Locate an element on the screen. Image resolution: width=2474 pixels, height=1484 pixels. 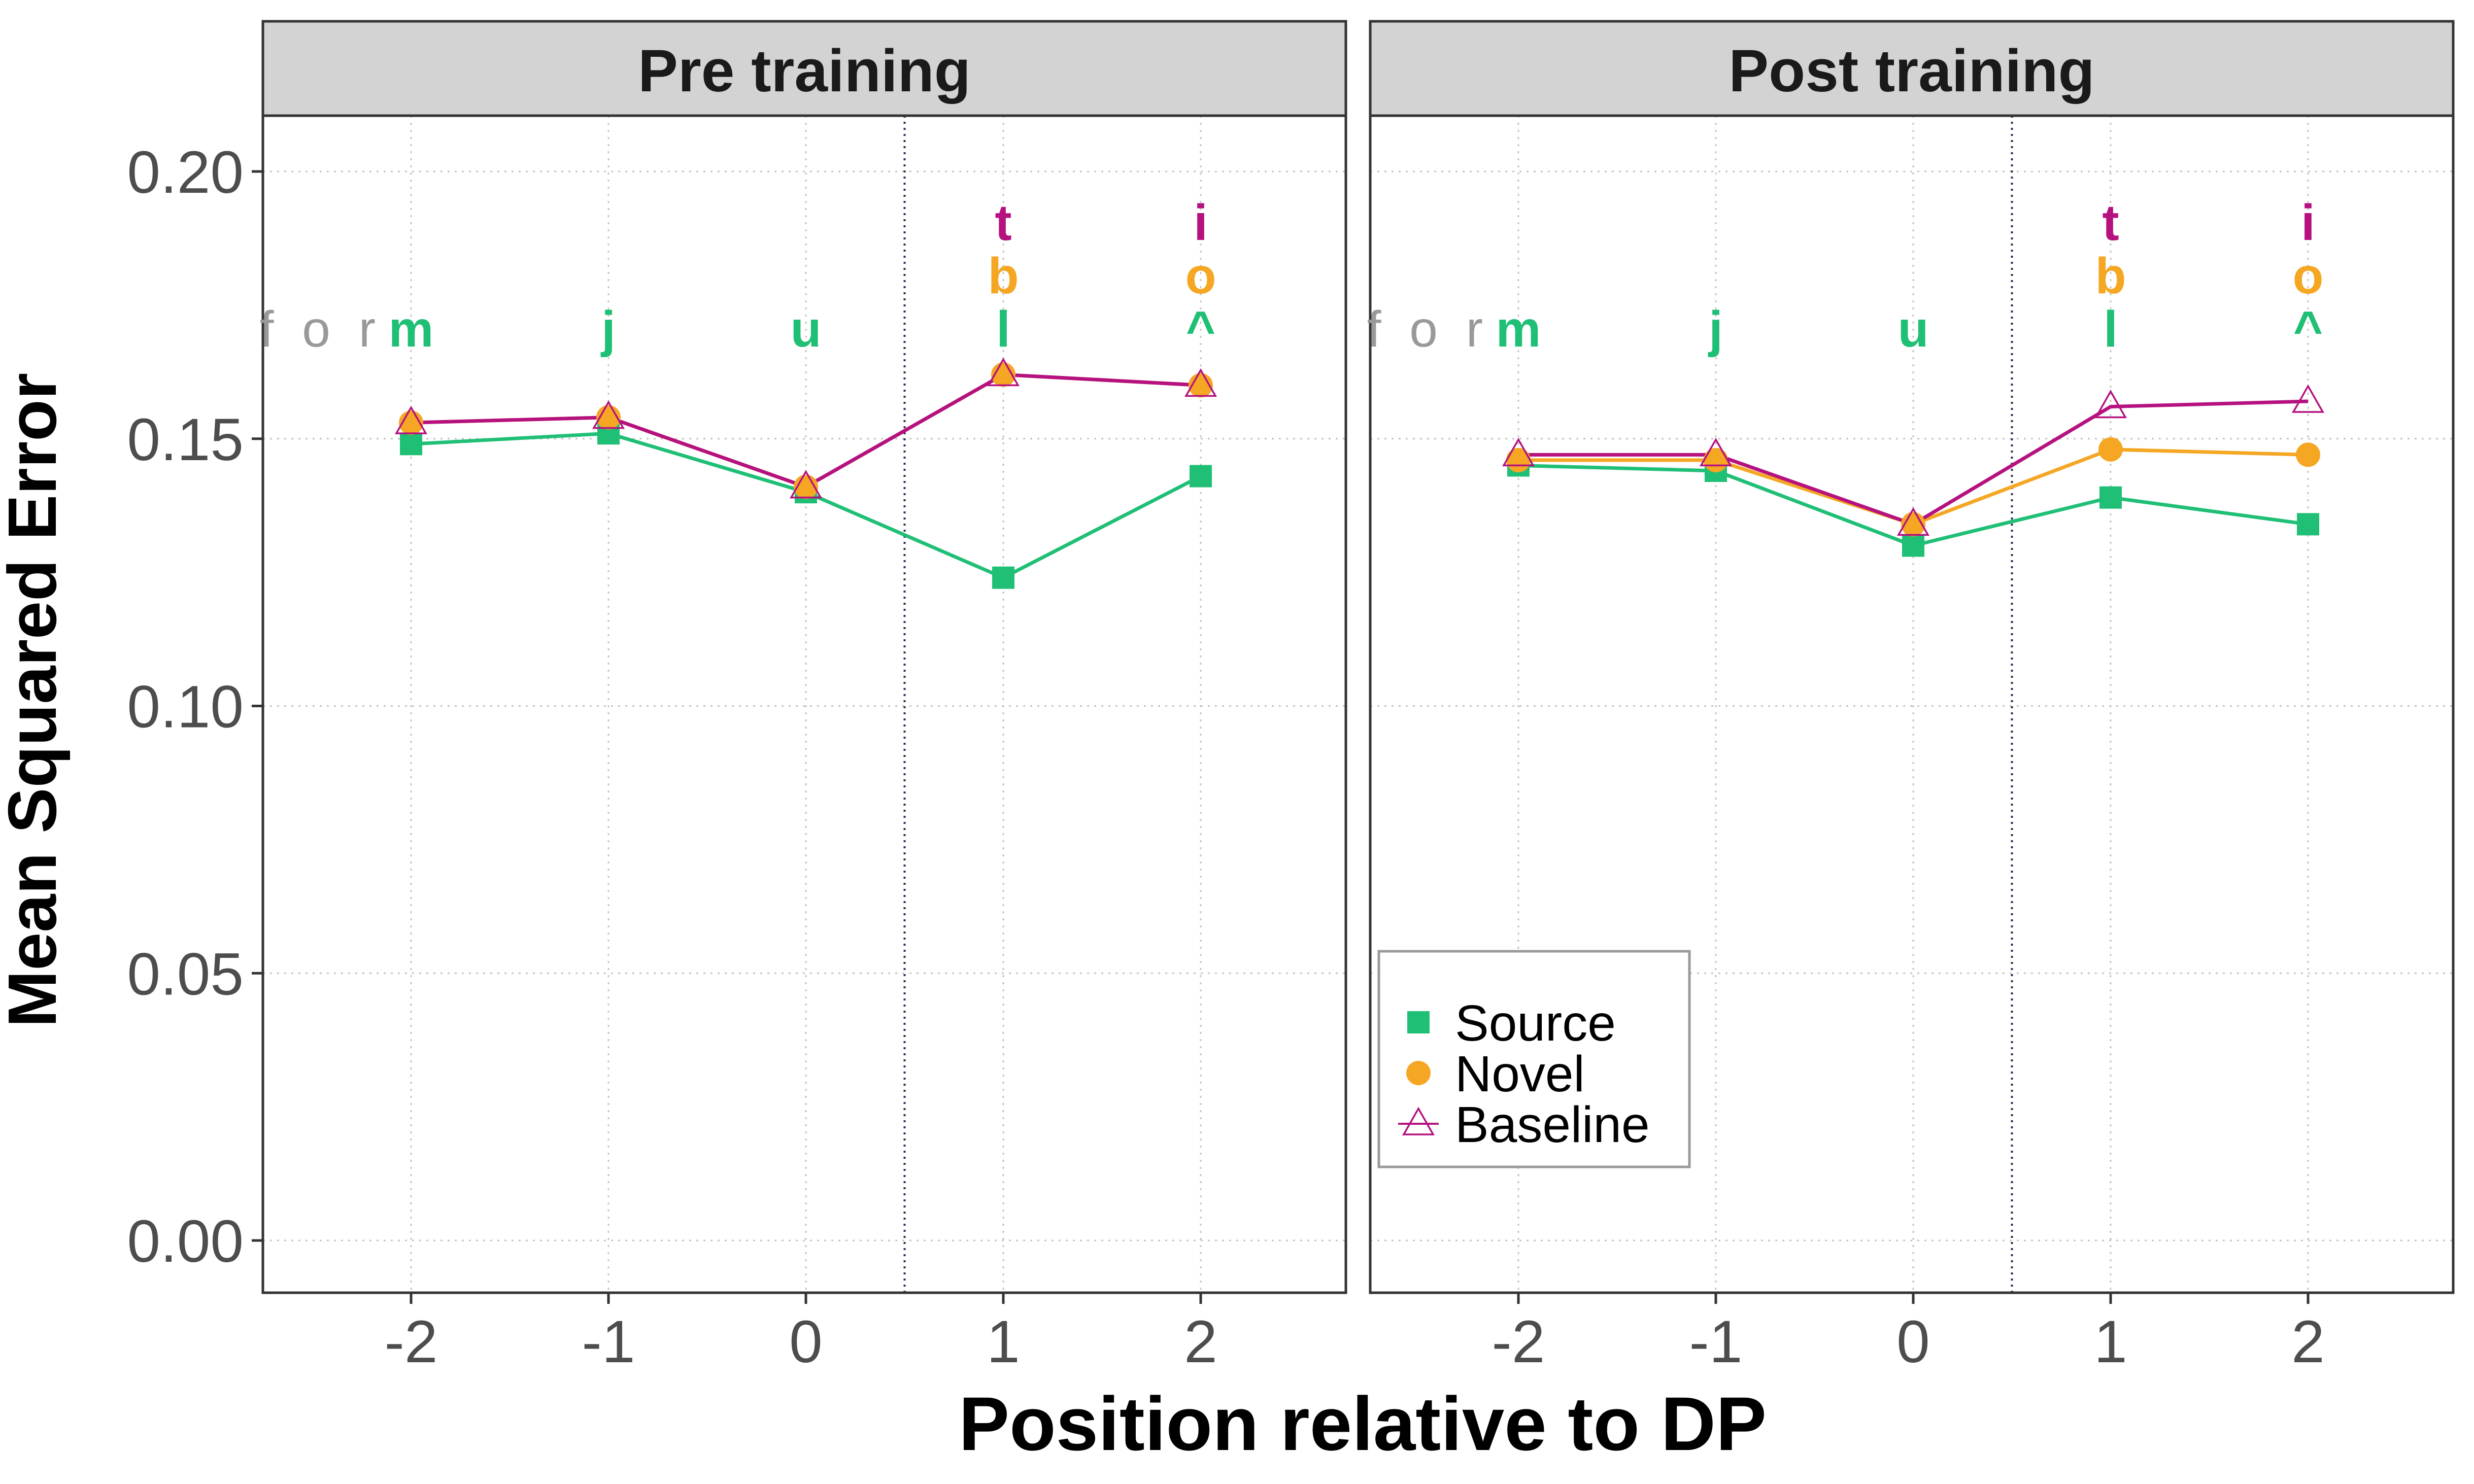
legend-key-source is located at coordinates (1418, 1022).